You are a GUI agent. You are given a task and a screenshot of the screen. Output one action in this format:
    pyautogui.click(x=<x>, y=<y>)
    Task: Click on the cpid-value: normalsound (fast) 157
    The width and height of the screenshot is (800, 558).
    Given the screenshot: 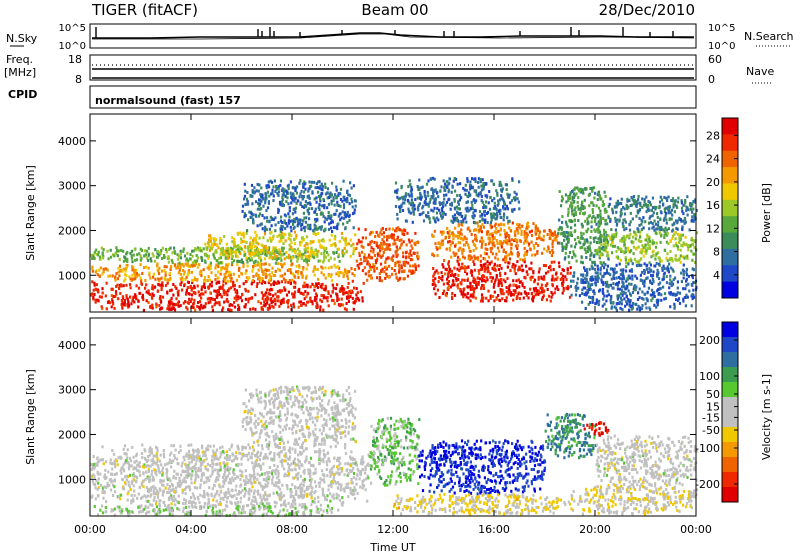 What is the action you would take?
    pyautogui.click(x=168, y=100)
    